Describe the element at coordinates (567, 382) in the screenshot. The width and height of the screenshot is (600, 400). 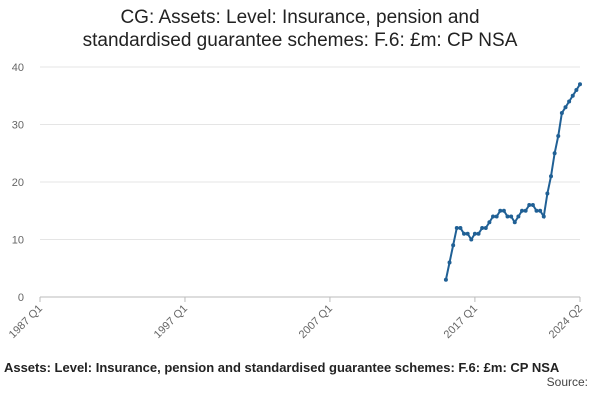
I see `source: Source:` at that location.